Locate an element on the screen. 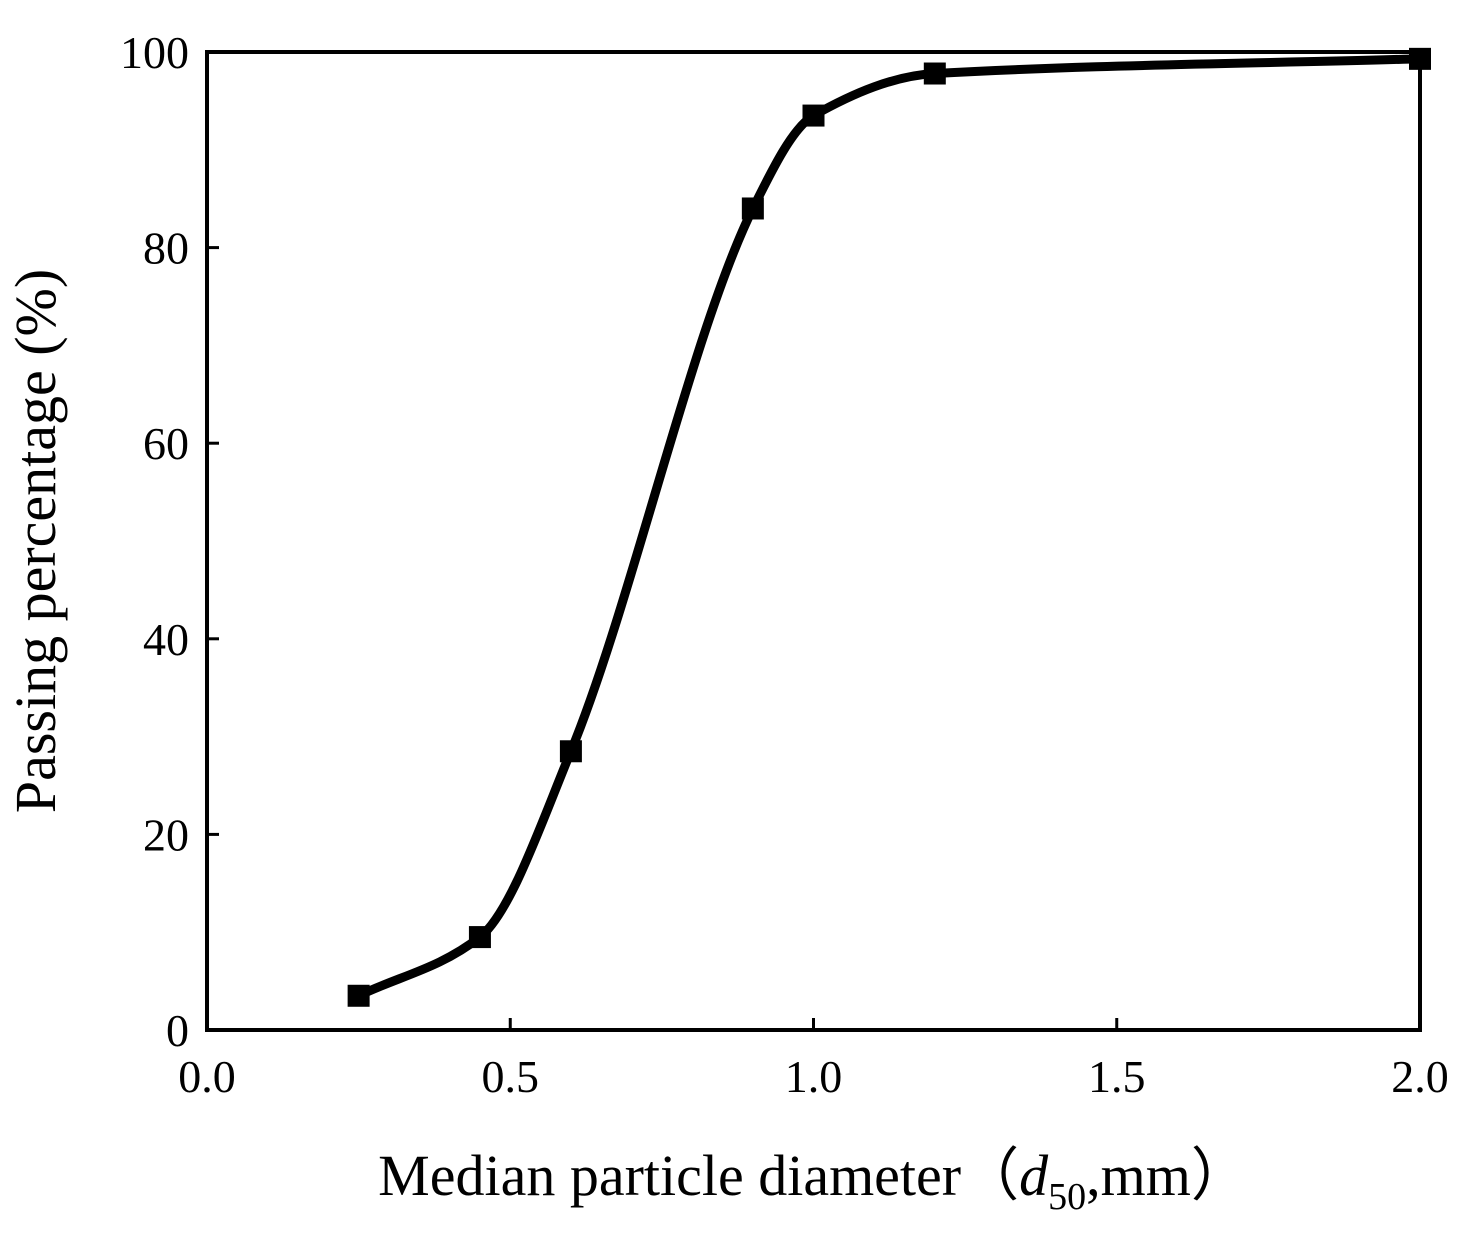  x-axis-title-variable: d is located at coordinates (1034, 1175).